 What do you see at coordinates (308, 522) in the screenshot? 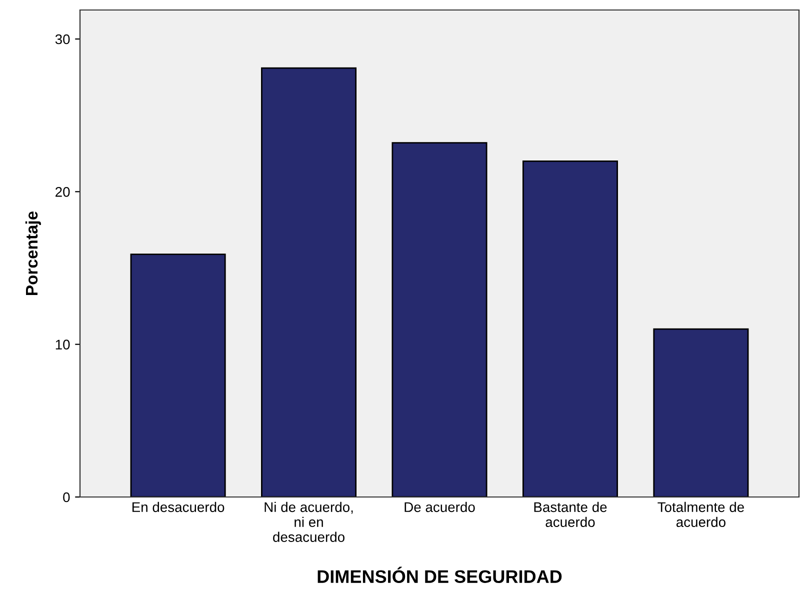
I see `x-tick-label: Ni de acuerdo, ni en desacuerdo` at bounding box center [308, 522].